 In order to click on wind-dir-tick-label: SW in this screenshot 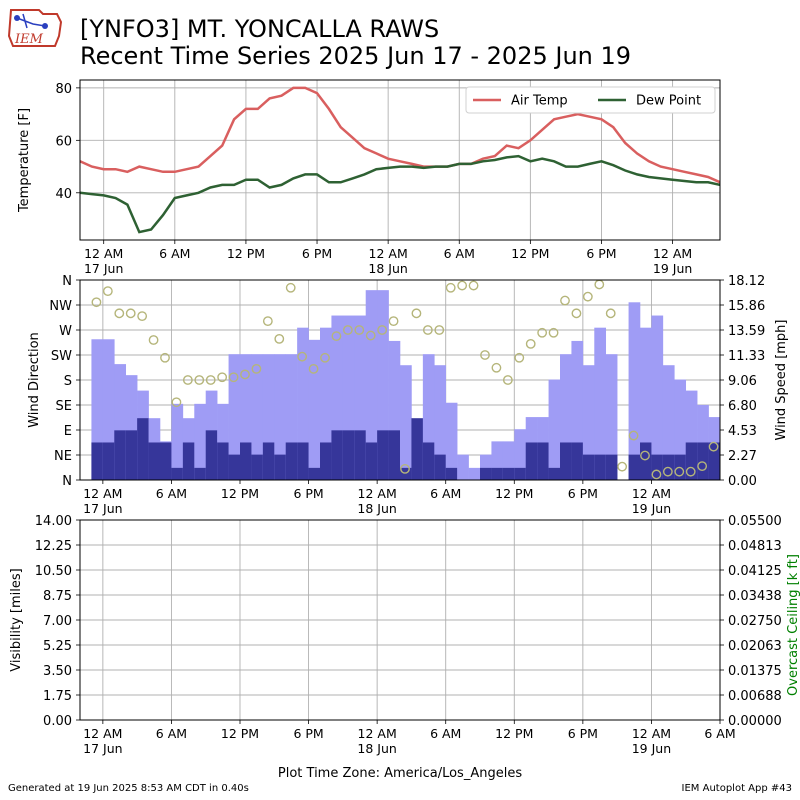, I will do `click(61, 356)`.